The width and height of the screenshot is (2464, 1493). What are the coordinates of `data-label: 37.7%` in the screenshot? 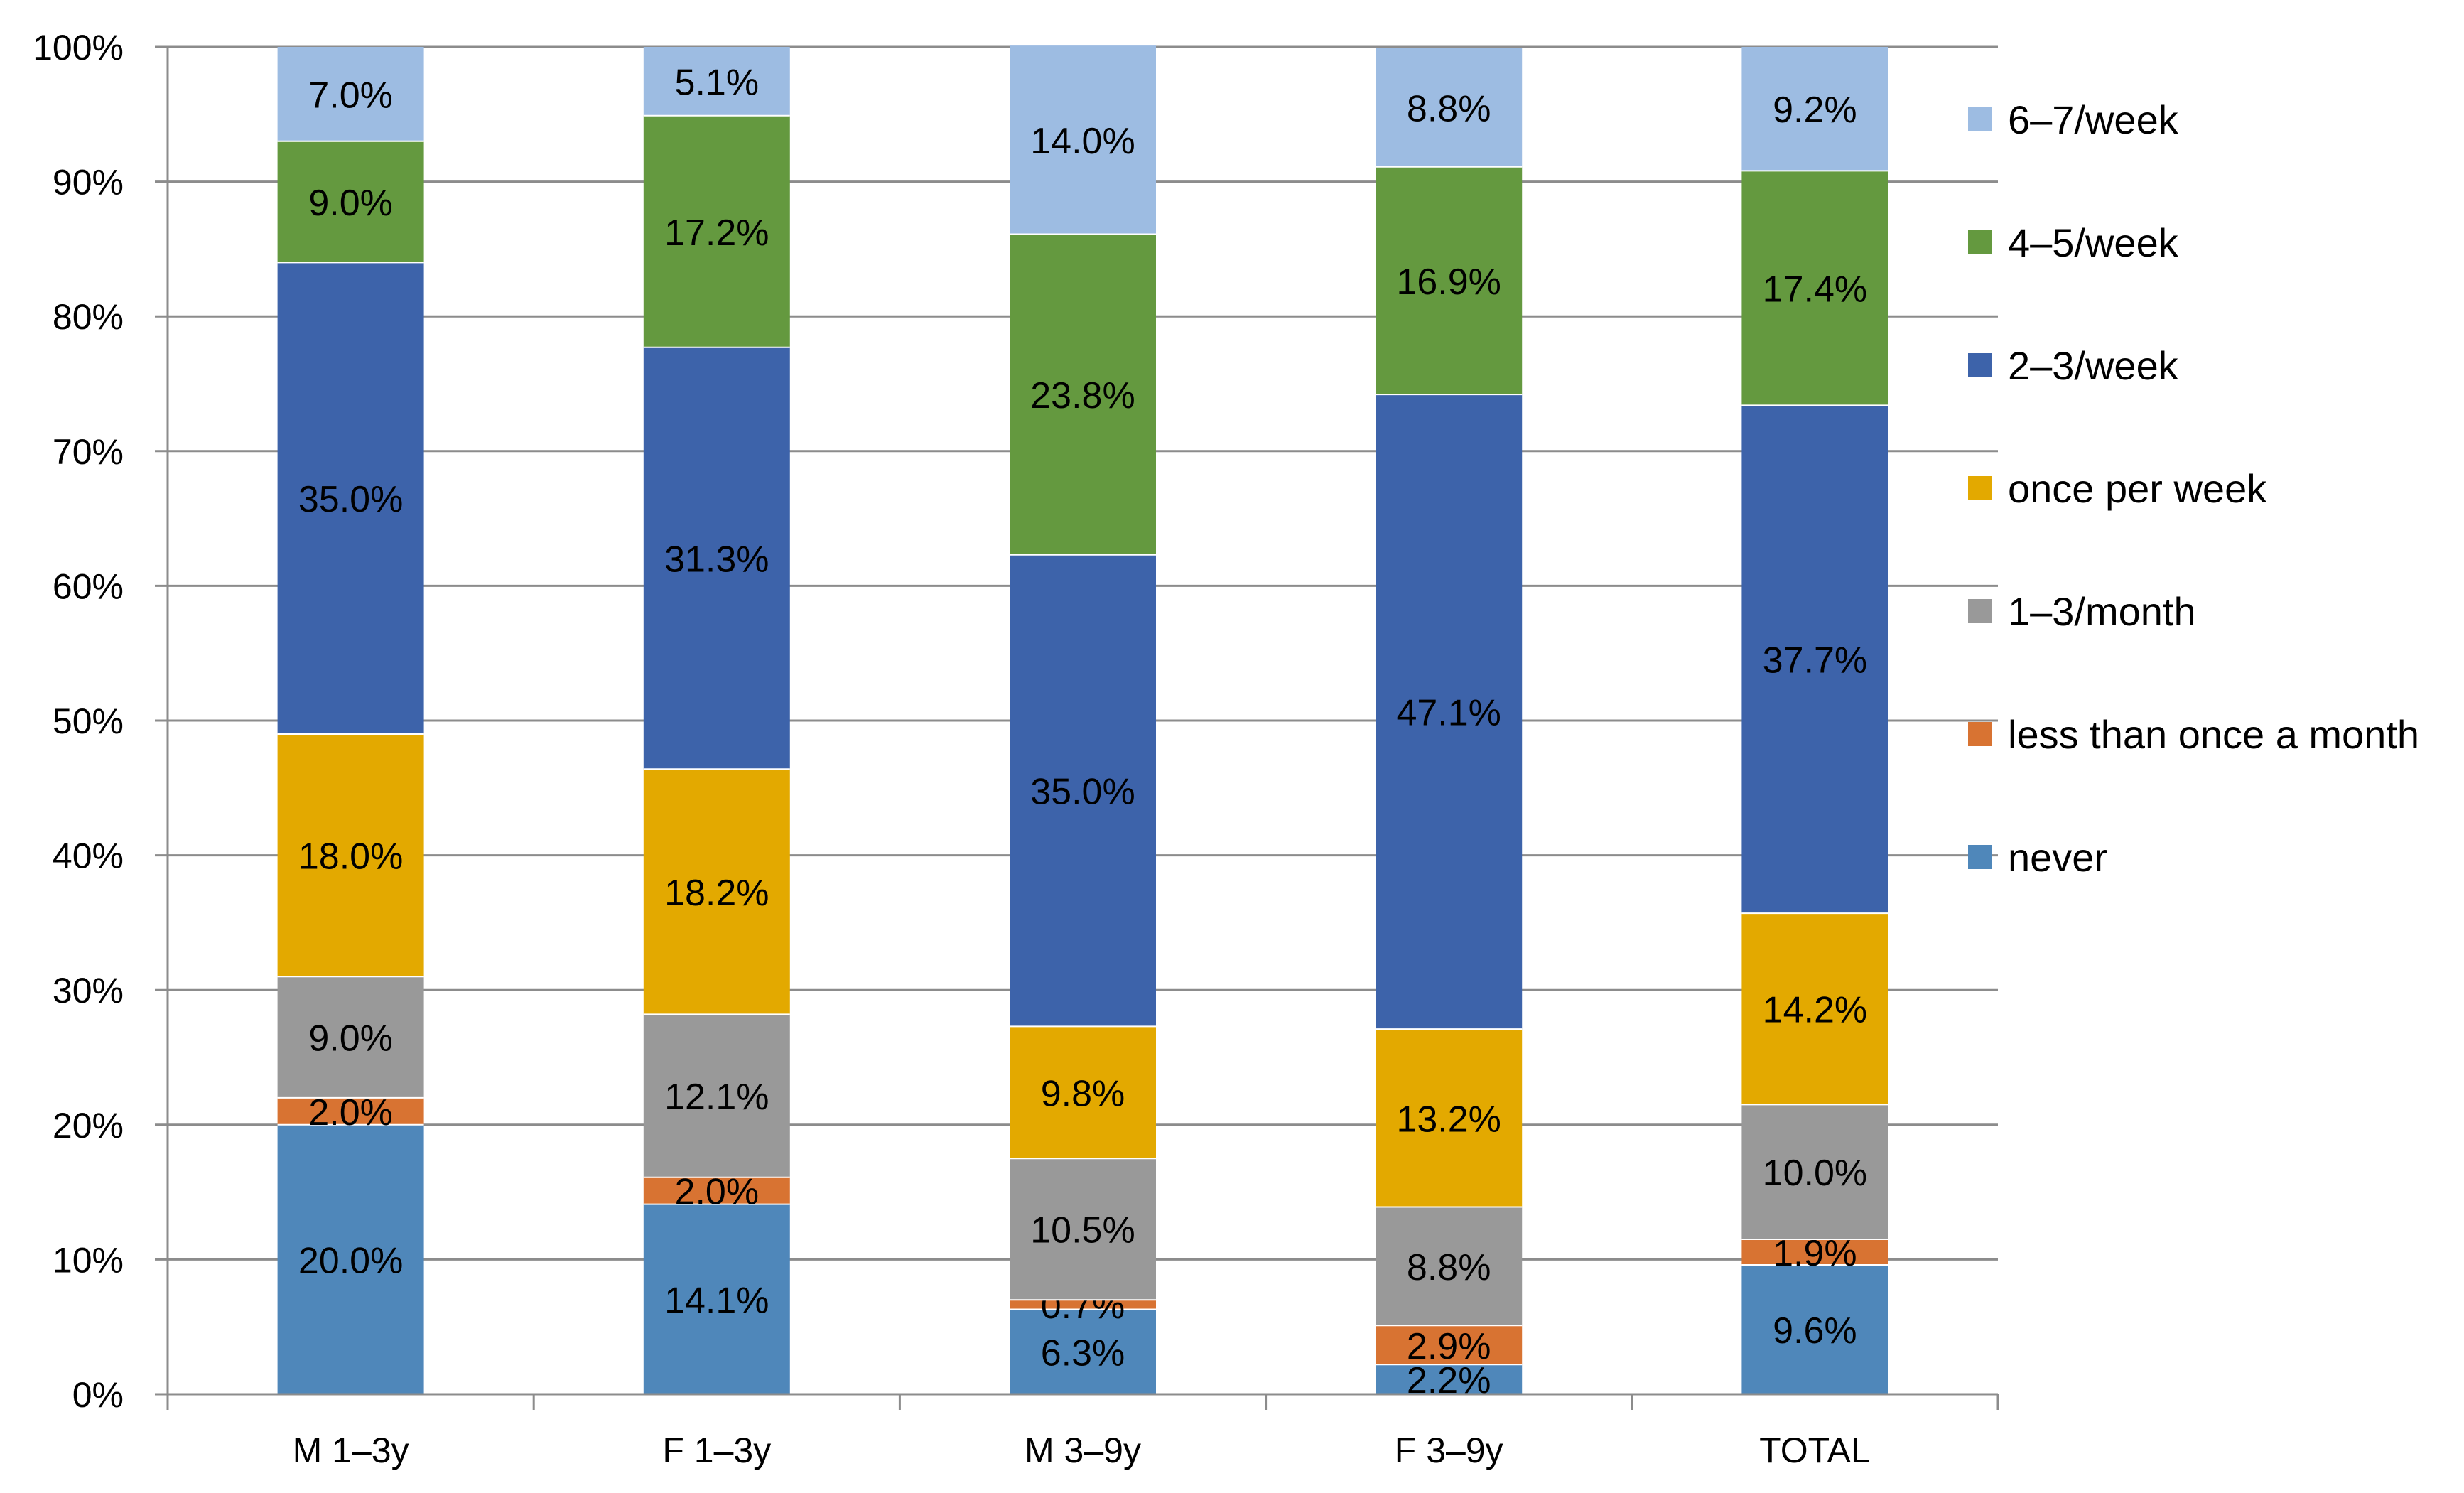 It's located at (1815, 660).